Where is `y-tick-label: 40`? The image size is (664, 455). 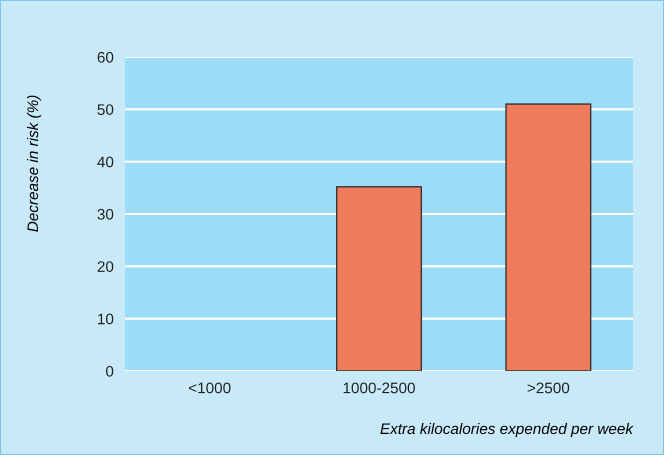 y-tick-label: 40 is located at coordinates (105, 162).